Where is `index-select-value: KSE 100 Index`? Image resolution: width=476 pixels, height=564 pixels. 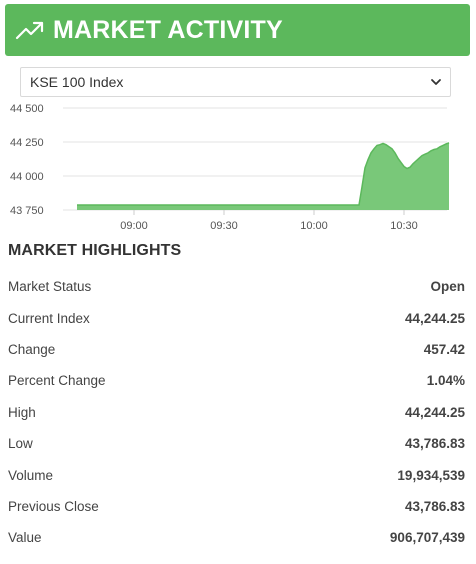 index-select-value: KSE 100 Index is located at coordinates (77, 82).